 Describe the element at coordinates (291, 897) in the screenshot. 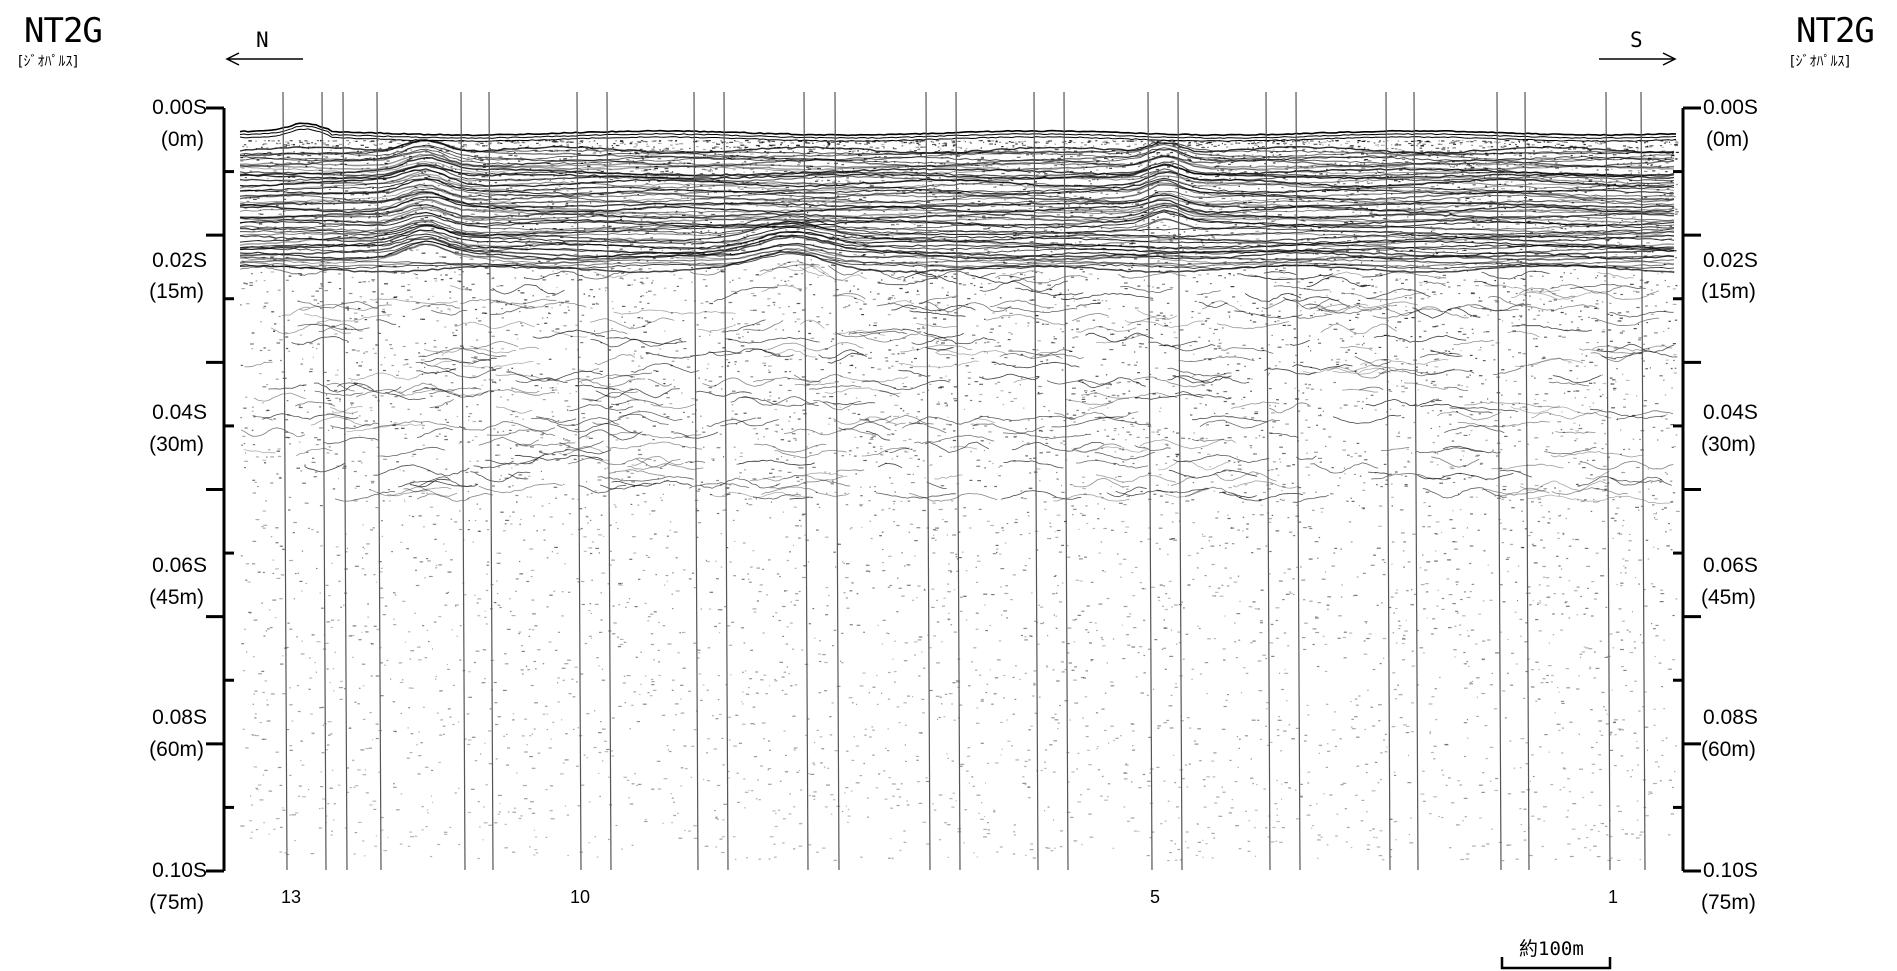

I see `shotpoint-label: 13` at that location.